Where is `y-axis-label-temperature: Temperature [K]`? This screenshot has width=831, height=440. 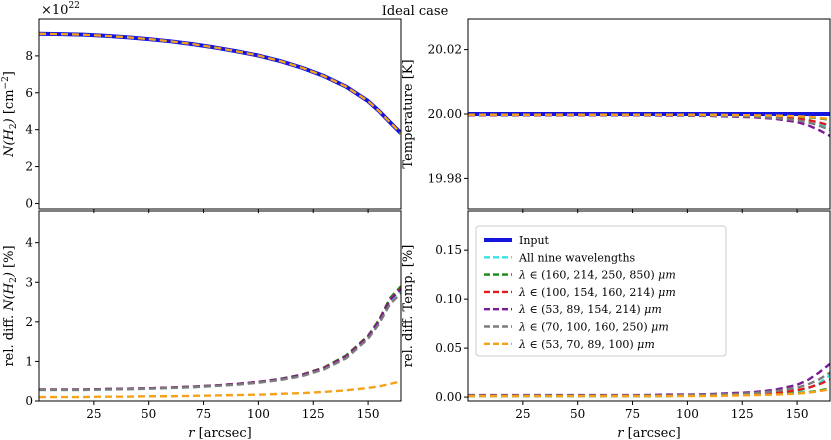
y-axis-label-temperature: Temperature [K] is located at coordinates (408, 113).